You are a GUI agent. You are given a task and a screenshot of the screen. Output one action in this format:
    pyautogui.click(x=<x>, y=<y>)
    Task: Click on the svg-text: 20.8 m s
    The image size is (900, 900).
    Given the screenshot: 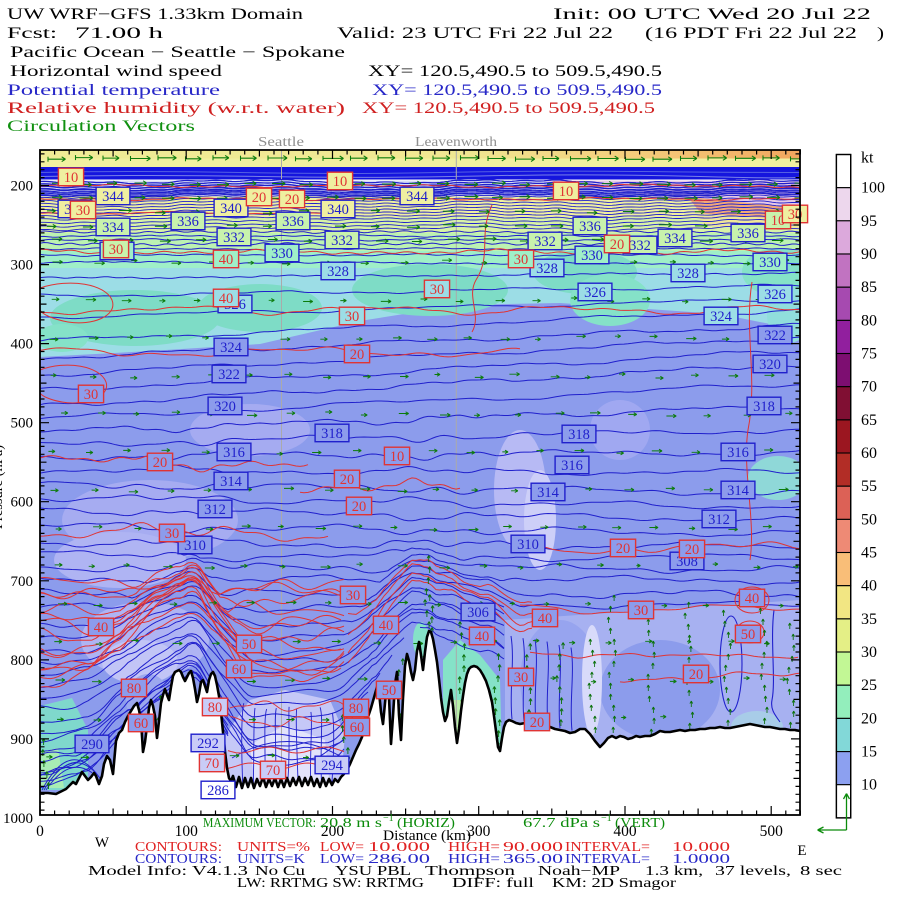 What is the action you would take?
    pyautogui.click(x=351, y=822)
    